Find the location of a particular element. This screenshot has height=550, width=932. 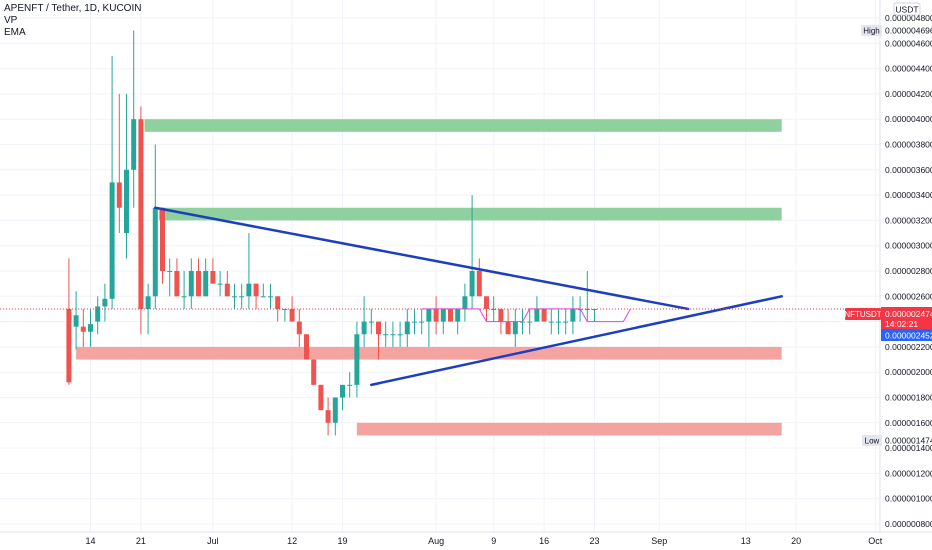

high-label-box is located at coordinates (871, 30).